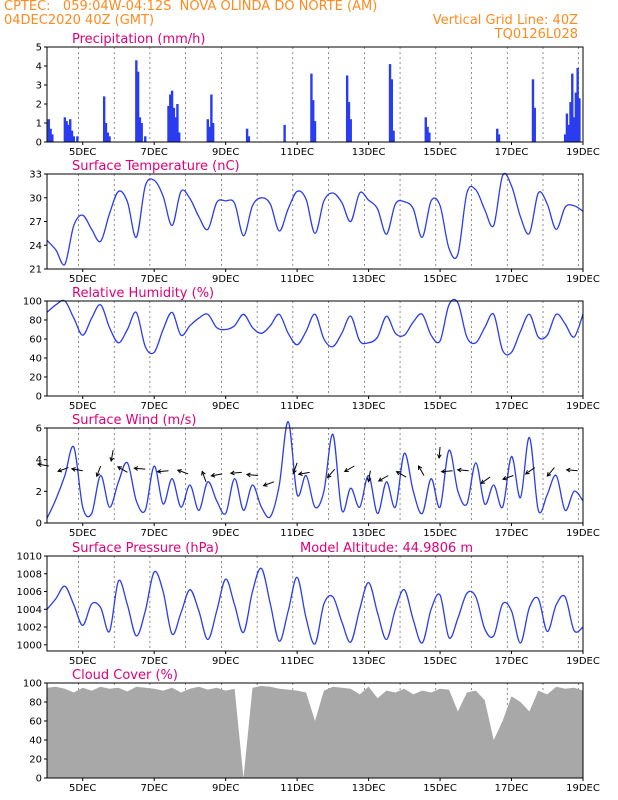 The image size is (618, 800). Describe the element at coordinates (35, 741) in the screenshot. I see `y-tick-label: 40` at that location.